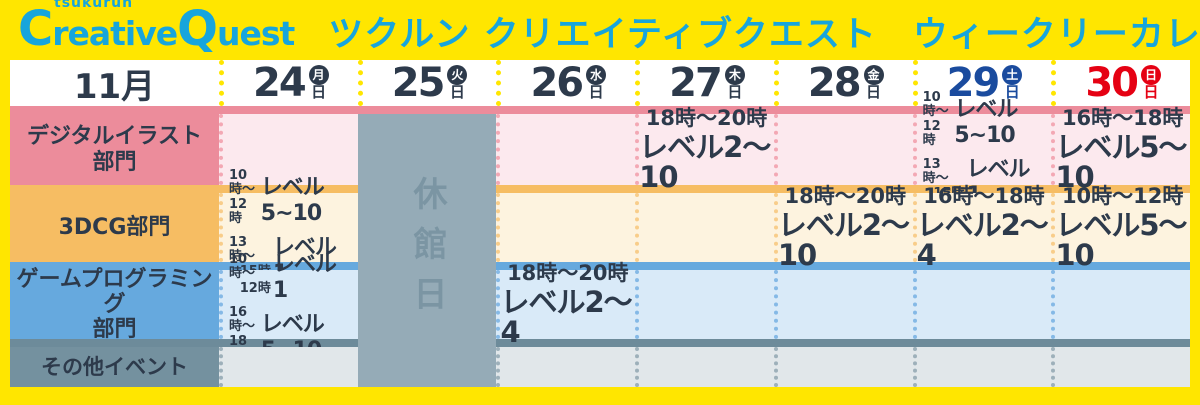 This screenshot has height=405, width=1200. What do you see at coordinates (236, 28) in the screenshot?
I see `logo-word-quest: Quest` at bounding box center [236, 28].